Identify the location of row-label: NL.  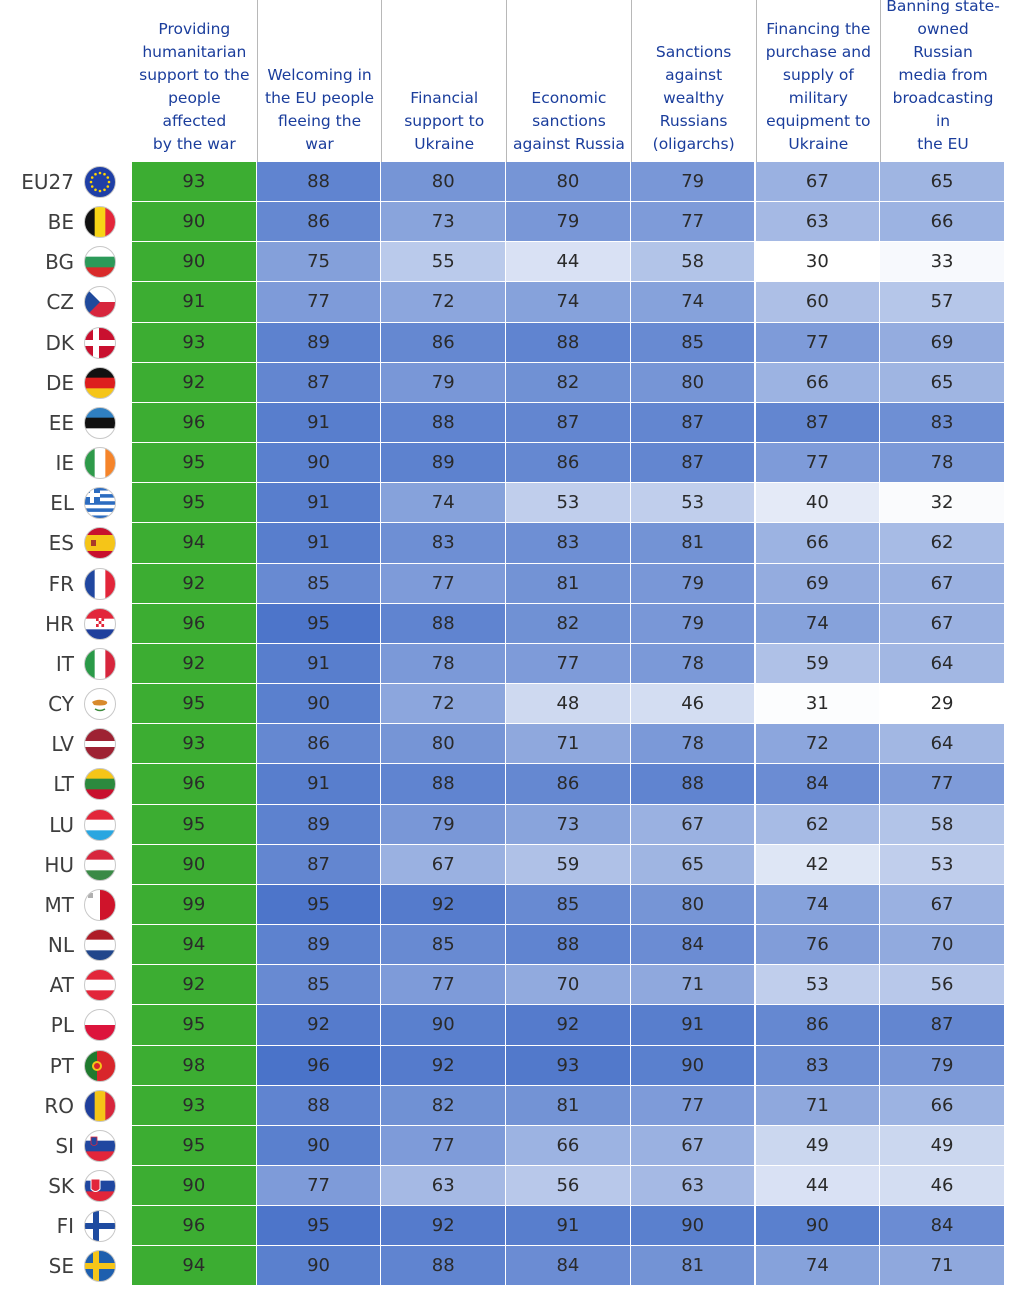
(60, 945).